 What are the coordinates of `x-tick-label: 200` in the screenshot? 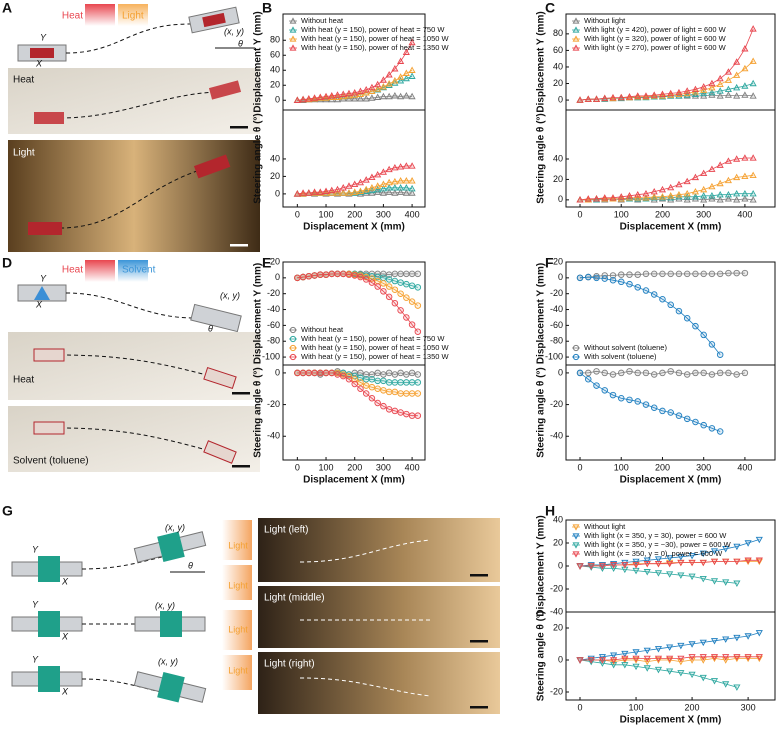 It's located at (354, 214).